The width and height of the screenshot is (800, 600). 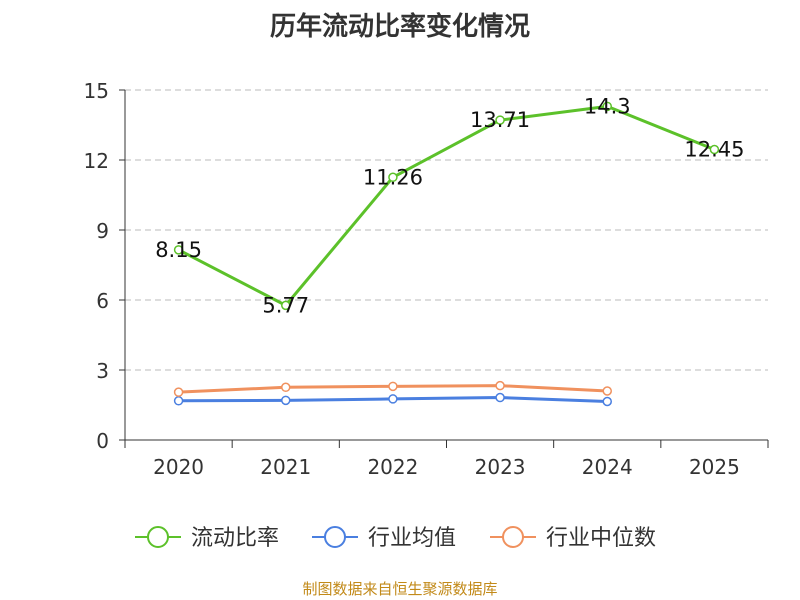 I want to click on data-label: 12.45, so click(x=714, y=150).